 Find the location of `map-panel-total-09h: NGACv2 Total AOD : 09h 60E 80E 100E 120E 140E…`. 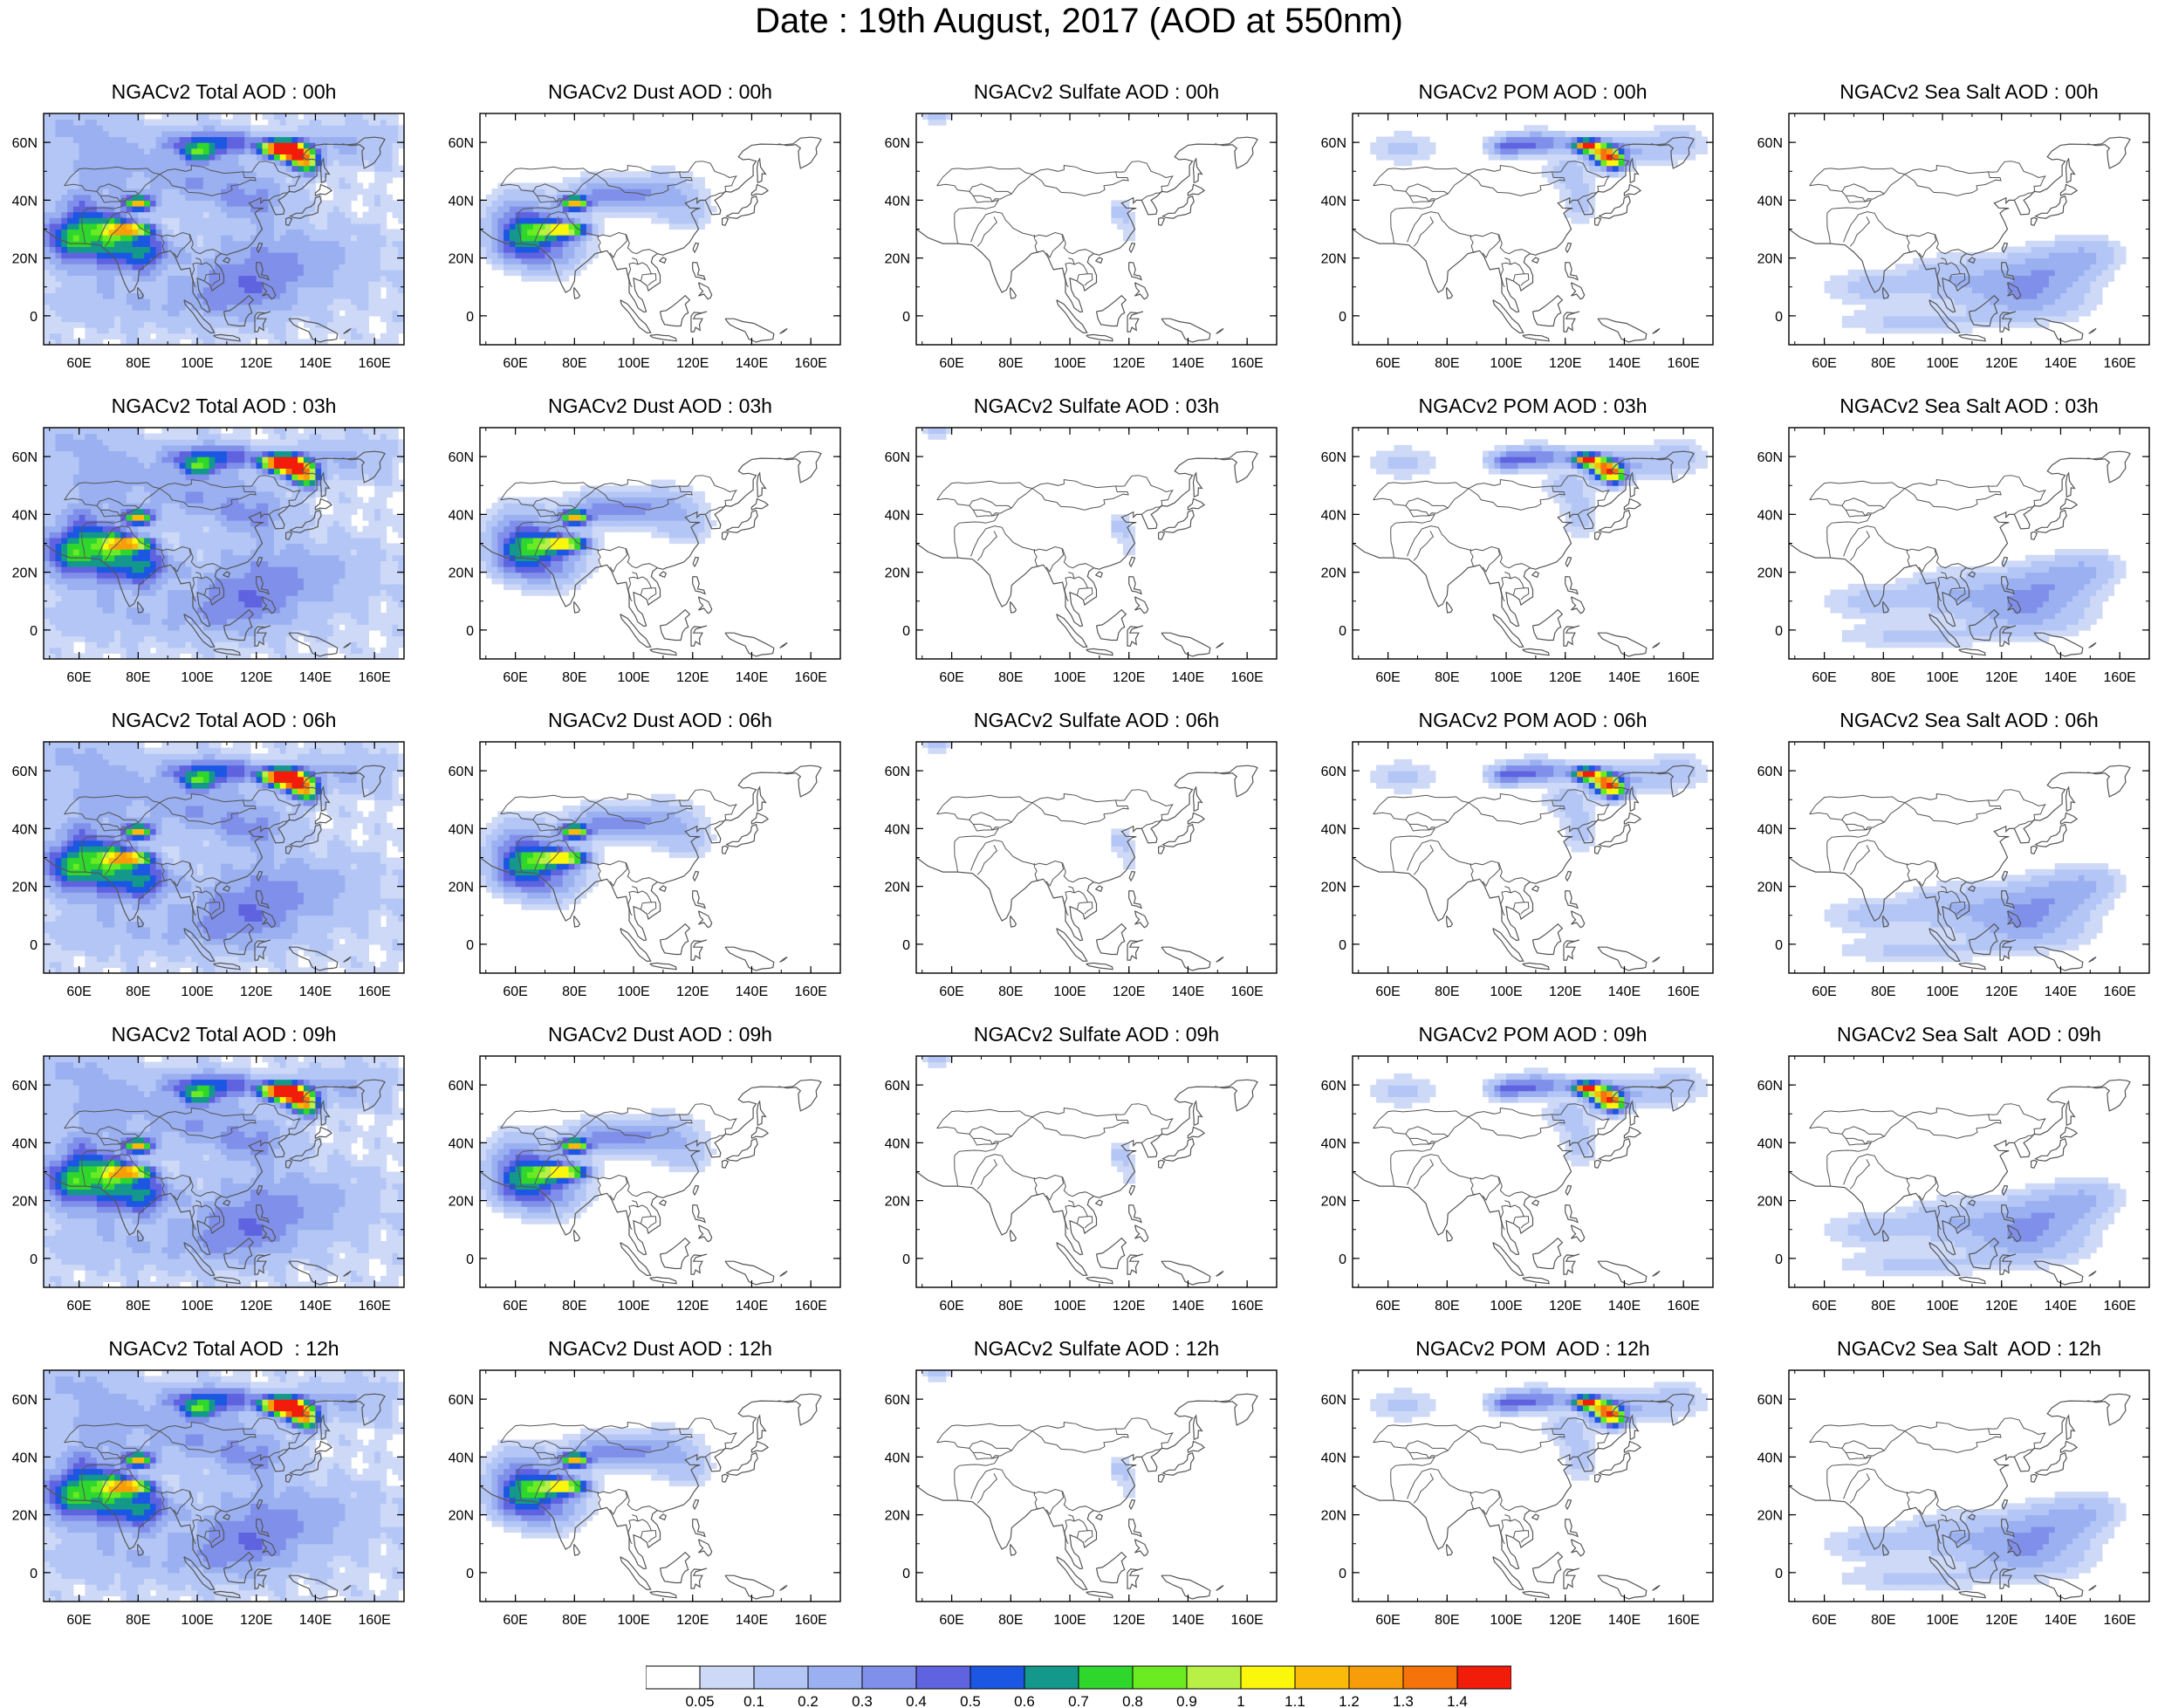

map-panel-total-09h: NGACv2 Total AOD : 09h 60E 80E 100E 120E 140E… is located at coordinates (218, 1180).